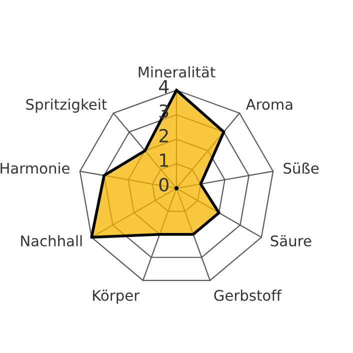  Describe the element at coordinates (301, 168) in the screenshot. I see `spoke-label: Süße` at that location.